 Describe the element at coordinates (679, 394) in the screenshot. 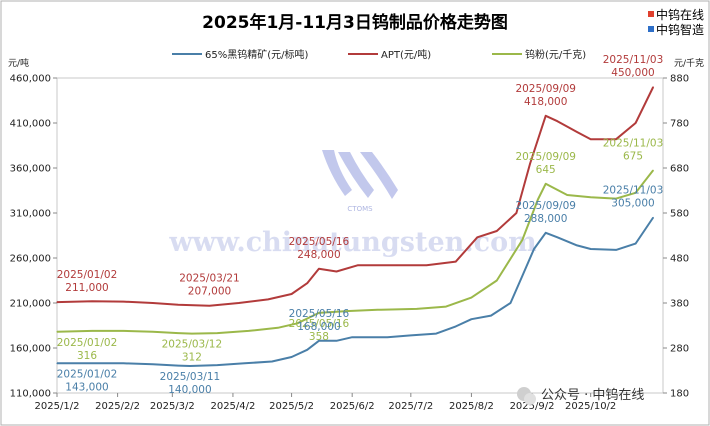

I see `right-tick-label: 180` at that location.